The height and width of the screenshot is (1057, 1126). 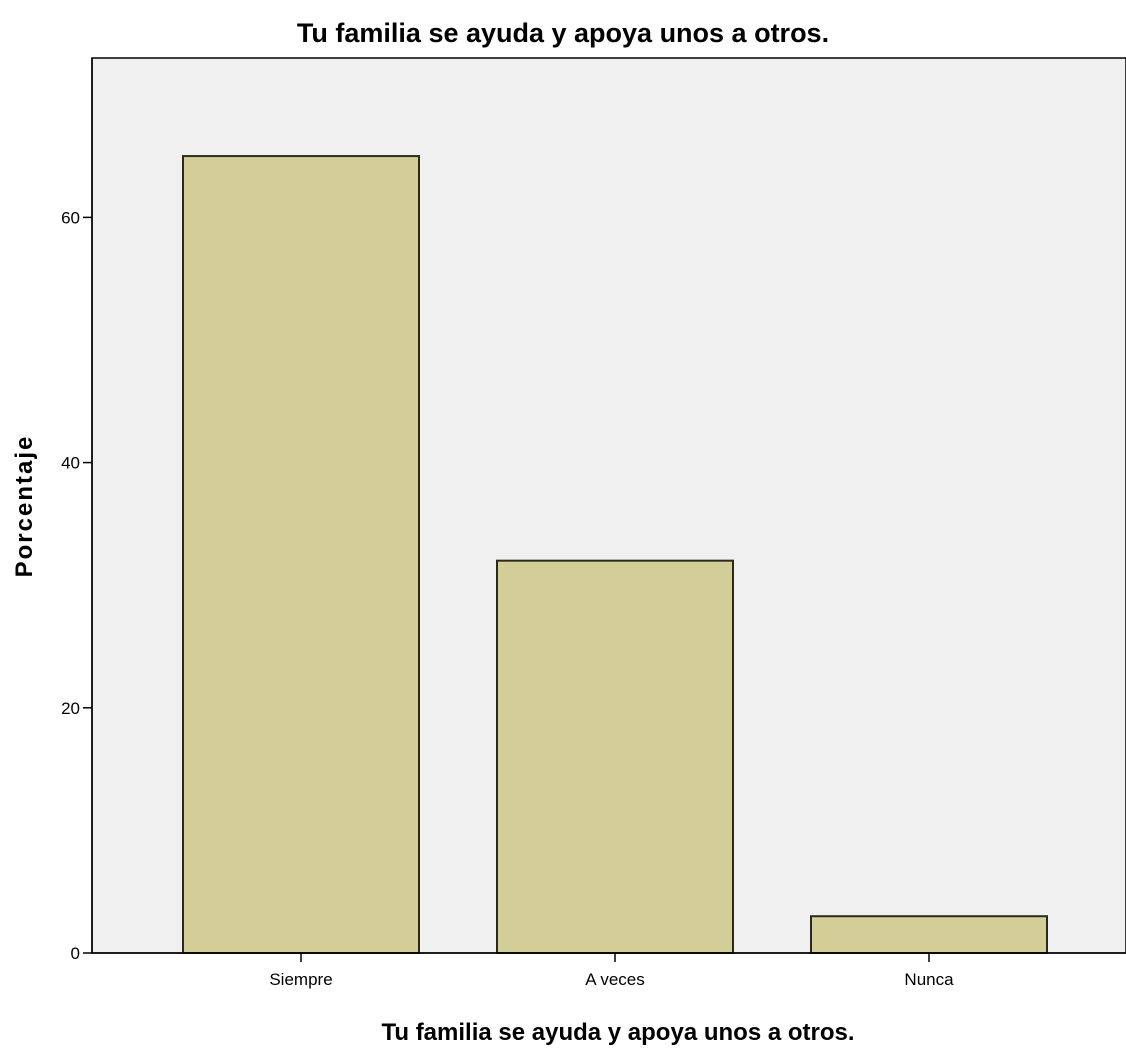 What do you see at coordinates (76, 585) in the screenshot?
I see `y-ticks-group: 0 20 40 60` at bounding box center [76, 585].